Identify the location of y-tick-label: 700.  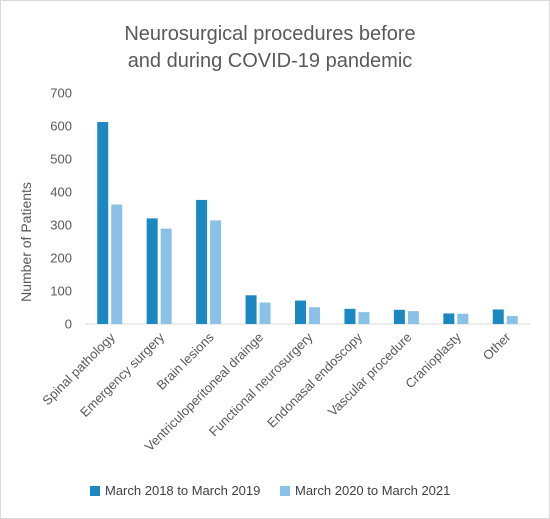
(61, 93).